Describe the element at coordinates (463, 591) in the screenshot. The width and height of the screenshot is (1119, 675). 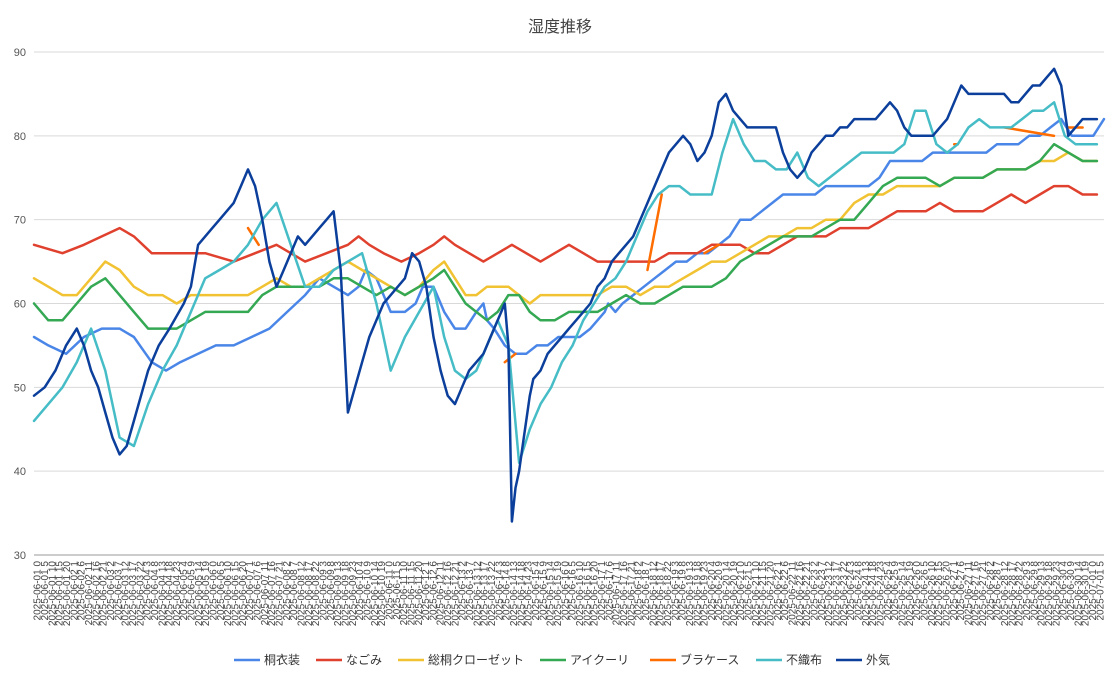
I see `x-tick-label: 2025-06-13 2` at that location.